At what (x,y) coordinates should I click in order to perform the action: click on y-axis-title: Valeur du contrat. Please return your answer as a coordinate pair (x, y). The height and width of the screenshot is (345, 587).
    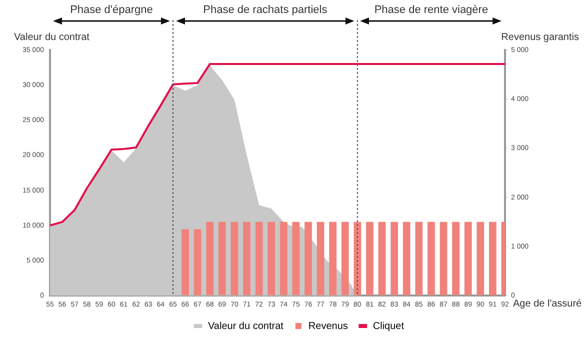
    Looking at the image, I should click on (52, 37).